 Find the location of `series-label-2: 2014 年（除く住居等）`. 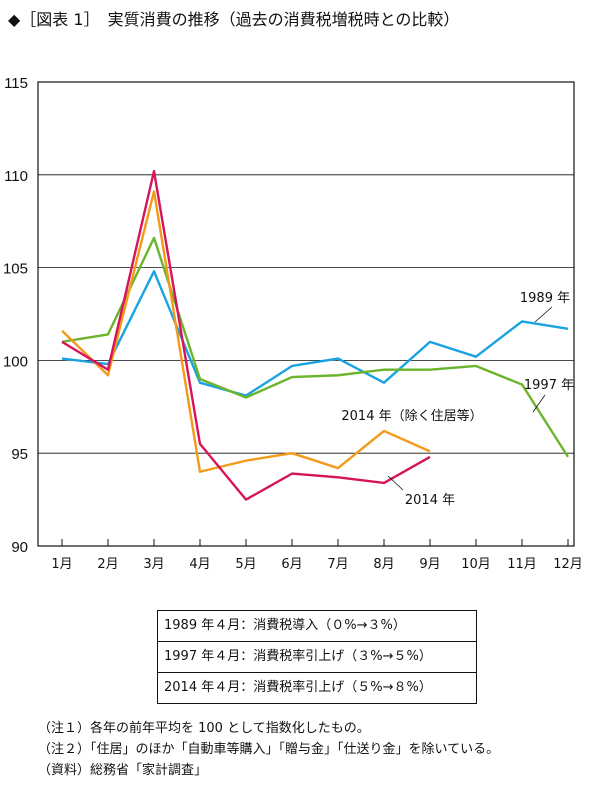

series-label-2: 2014 年（除く住居等） is located at coordinates (411, 416).